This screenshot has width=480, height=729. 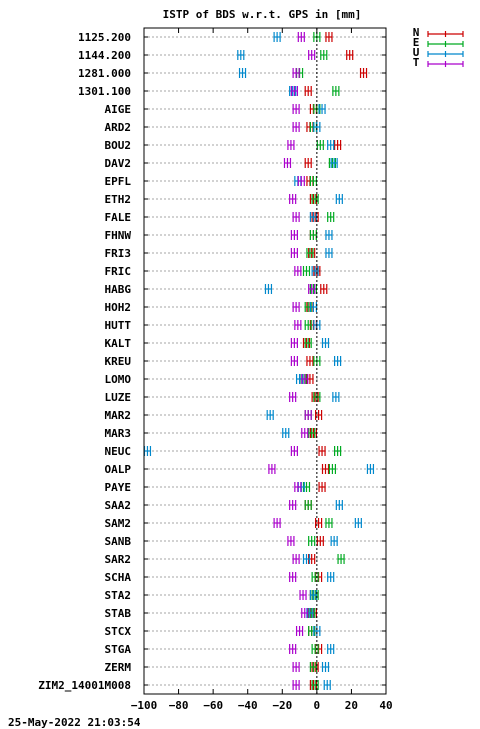 What do you see at coordinates (118, 217) in the screenshot?
I see `category-label: FALE` at bounding box center [118, 217].